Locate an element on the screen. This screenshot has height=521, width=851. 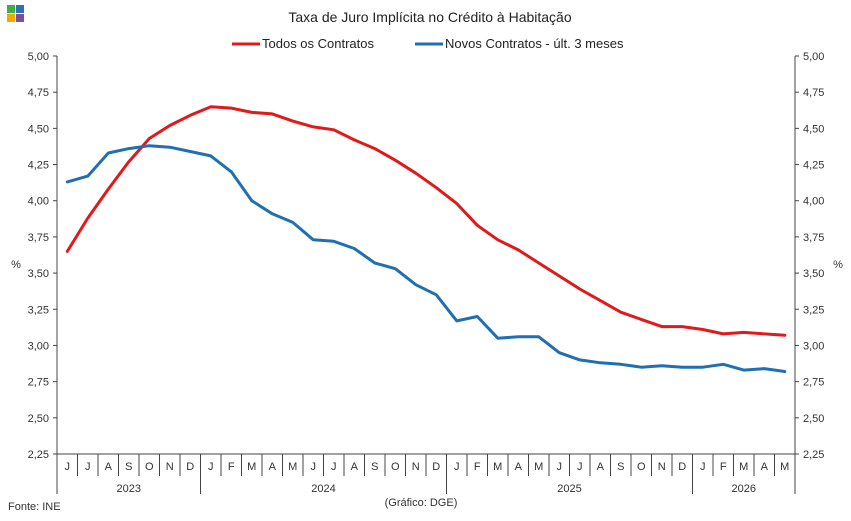
y-tick-label-left: 4,00 is located at coordinates (38, 202).